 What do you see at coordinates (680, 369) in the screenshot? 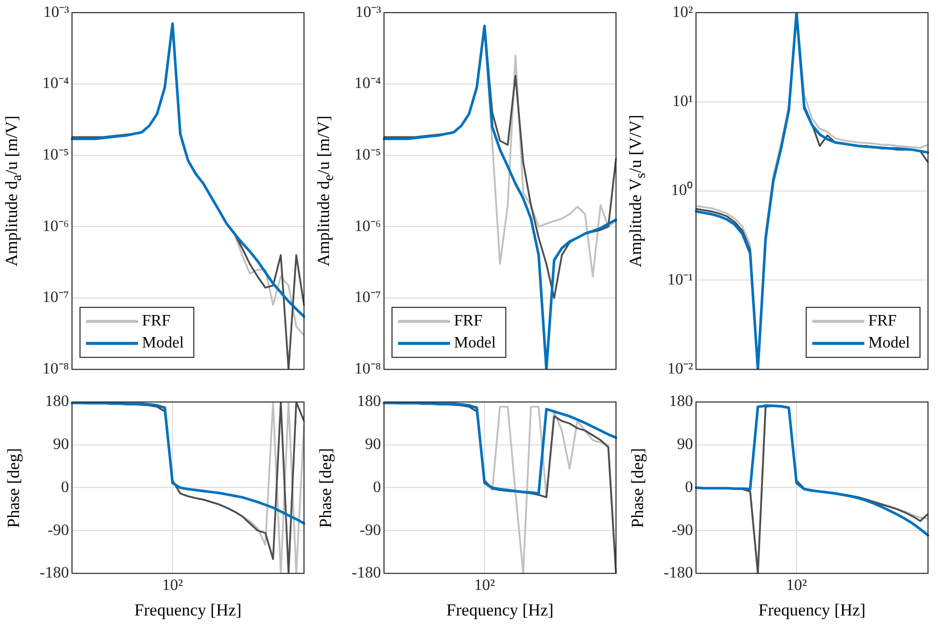
I see `y-tick-label: 10⁻²` at bounding box center [680, 369].